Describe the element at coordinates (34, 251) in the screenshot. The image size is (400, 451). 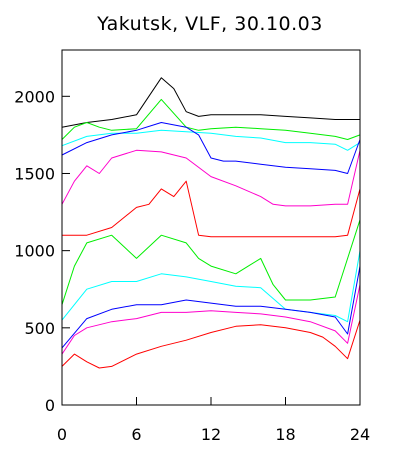
I see `y-tick-label-2: 1000` at that location.